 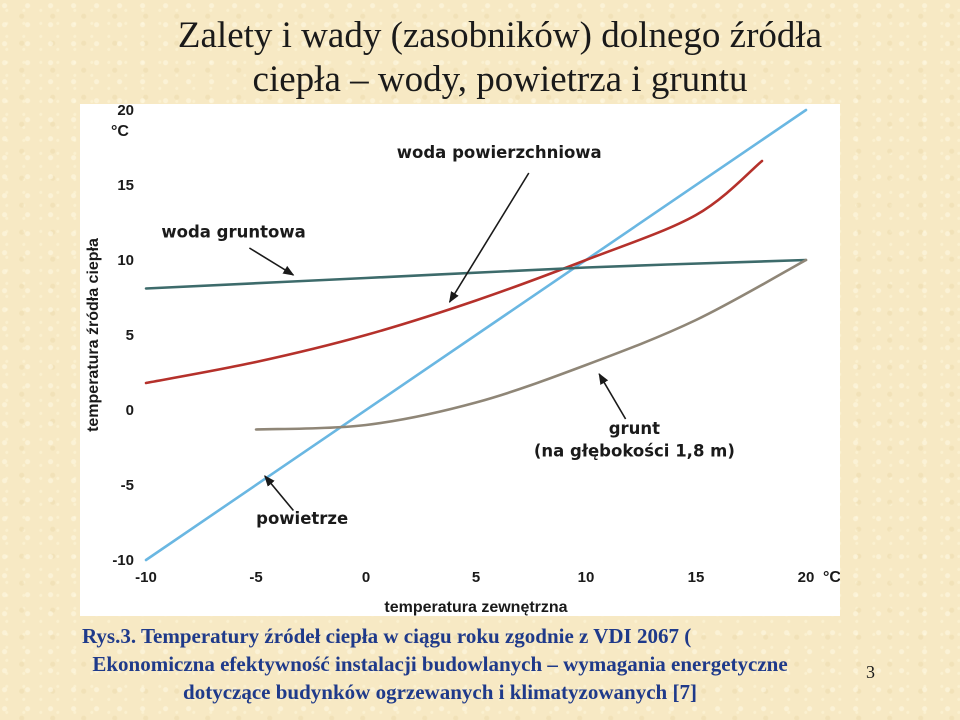 What do you see at coordinates (123, 560) in the screenshot?
I see `y-tick-label: -10` at bounding box center [123, 560].